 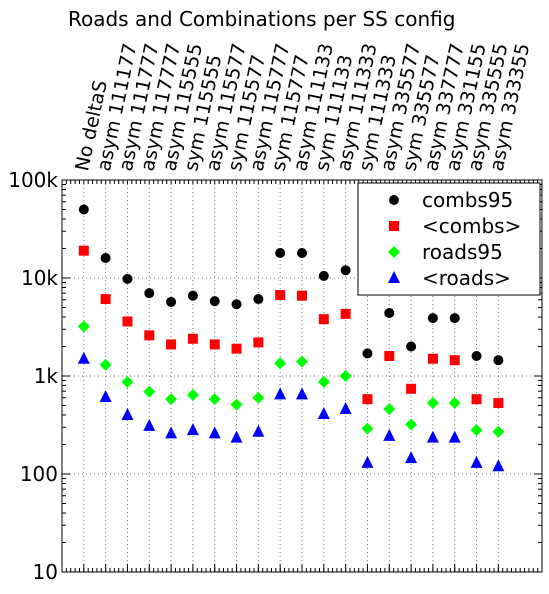 What do you see at coordinates (39, 278) in the screenshot?
I see `y-tick-label: 10k` at bounding box center [39, 278].